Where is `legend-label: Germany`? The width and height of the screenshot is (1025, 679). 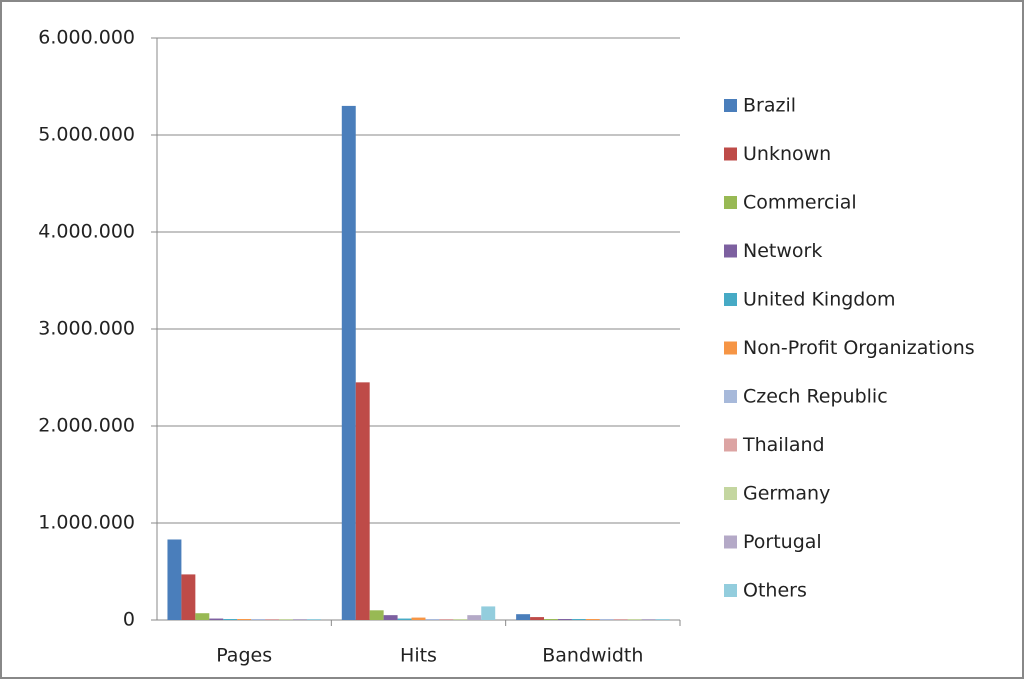 legend-label: Germany is located at coordinates (786, 494).